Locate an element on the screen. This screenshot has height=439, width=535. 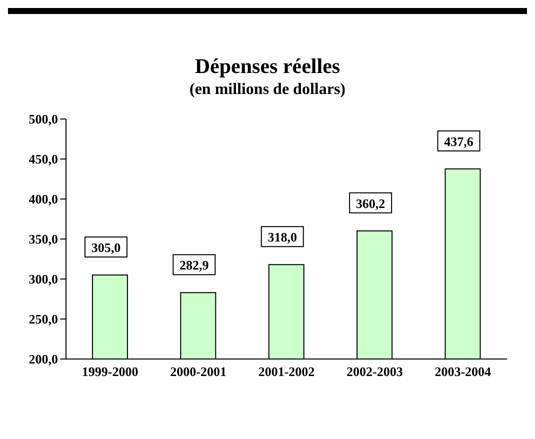
y-tick-label: 400,0 is located at coordinates (43, 199).